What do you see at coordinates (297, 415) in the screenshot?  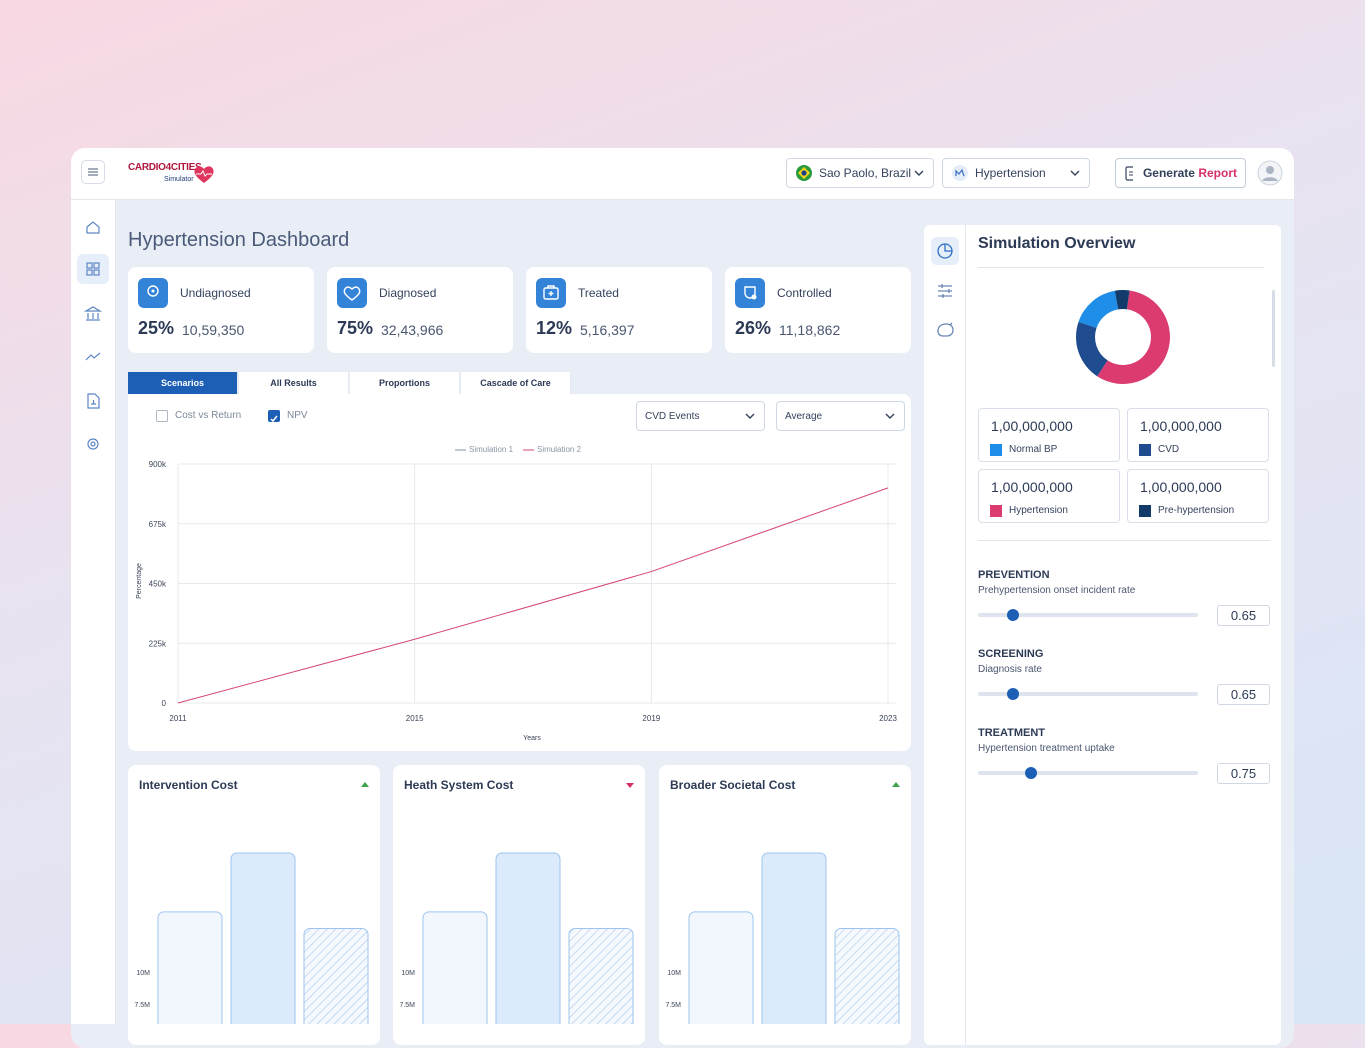 I see `checkbox-label: NPV` at bounding box center [297, 415].